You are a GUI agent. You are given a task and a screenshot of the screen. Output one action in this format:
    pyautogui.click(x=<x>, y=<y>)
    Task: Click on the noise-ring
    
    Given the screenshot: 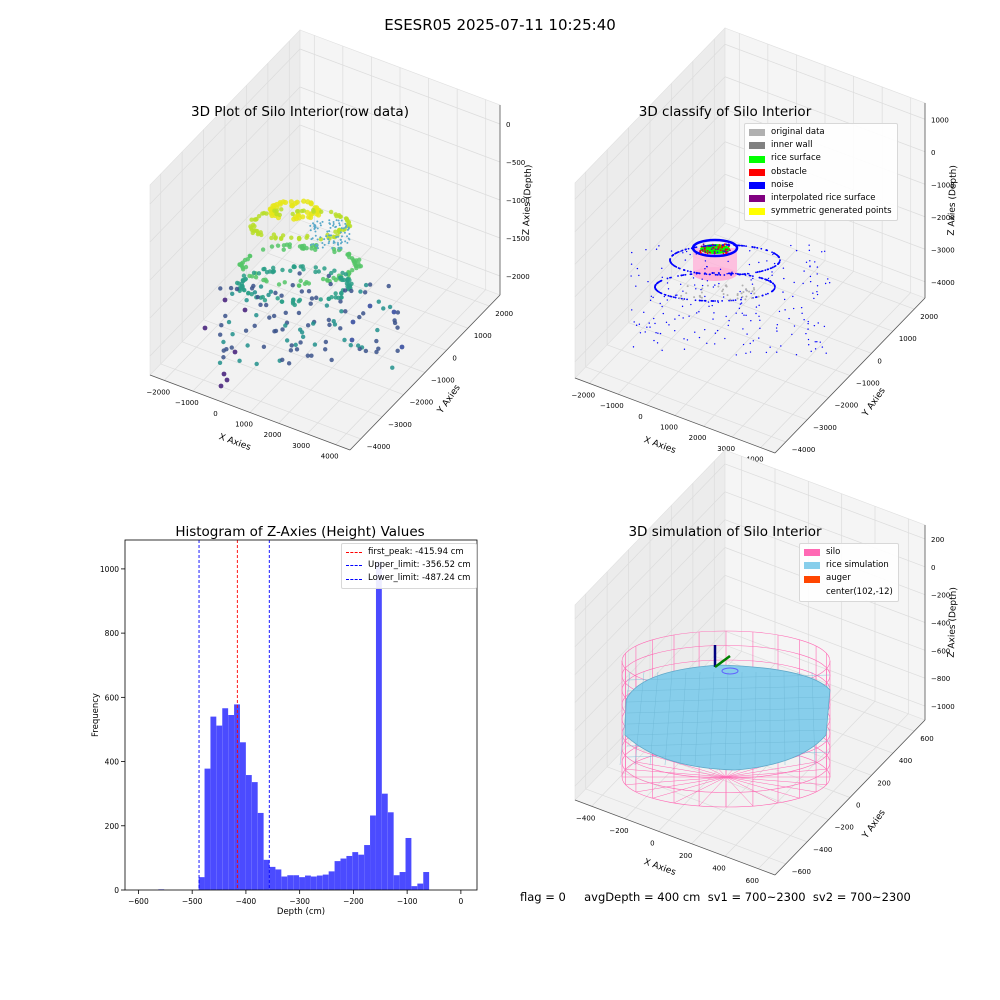 What is the action you would take?
    pyautogui.click(x=715, y=248)
    